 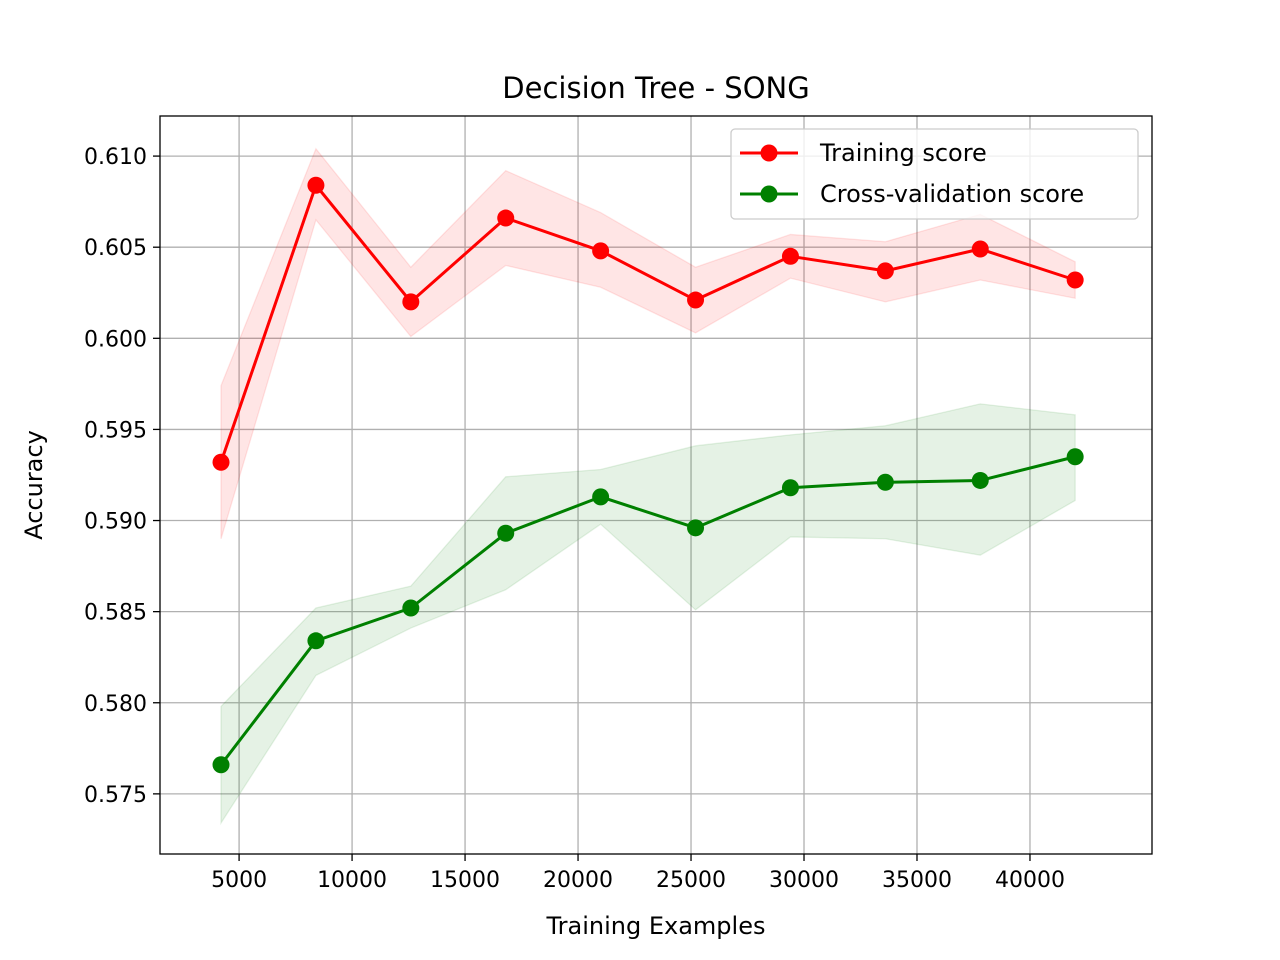 I want to click on legend: Training score Cross-validation score, so click(x=934, y=174).